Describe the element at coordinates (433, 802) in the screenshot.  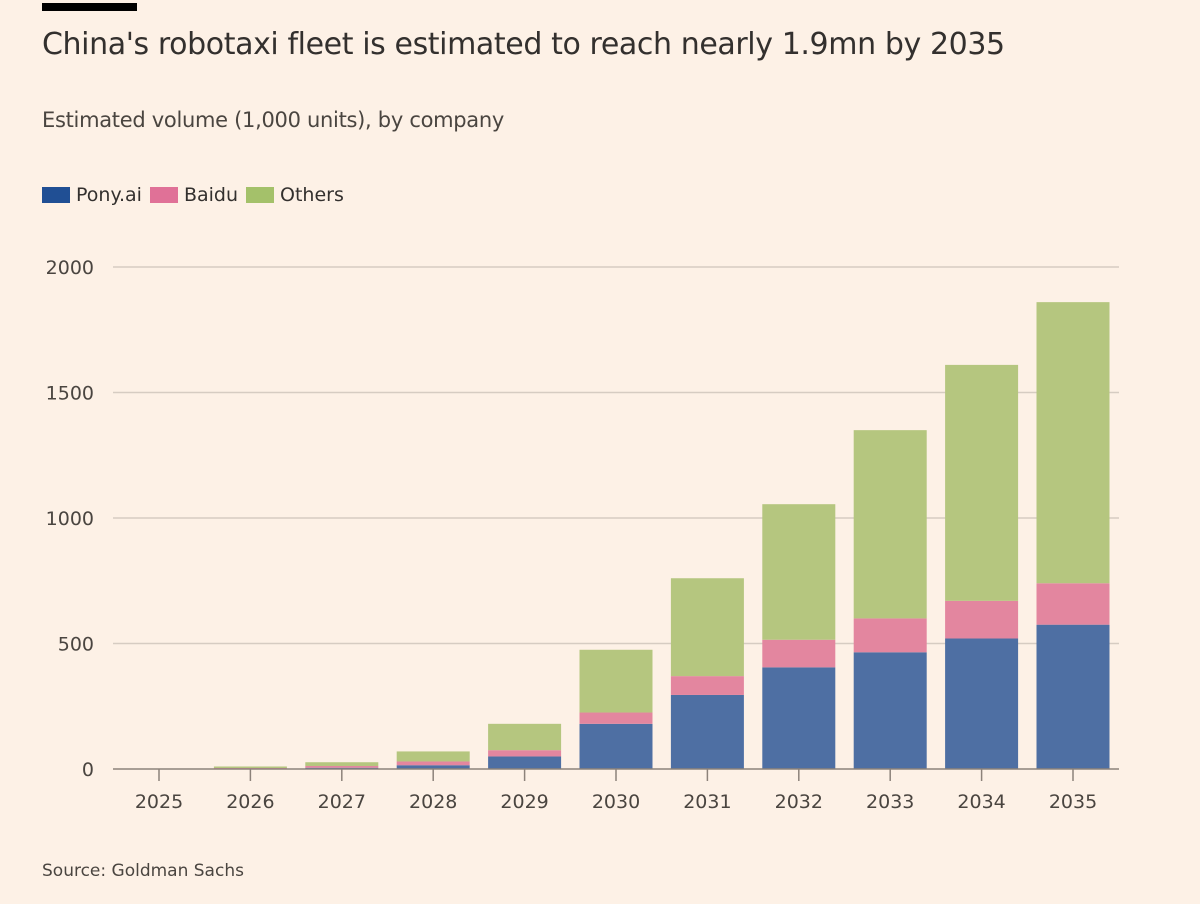
I see `x-tick-label: 2028` at that location.